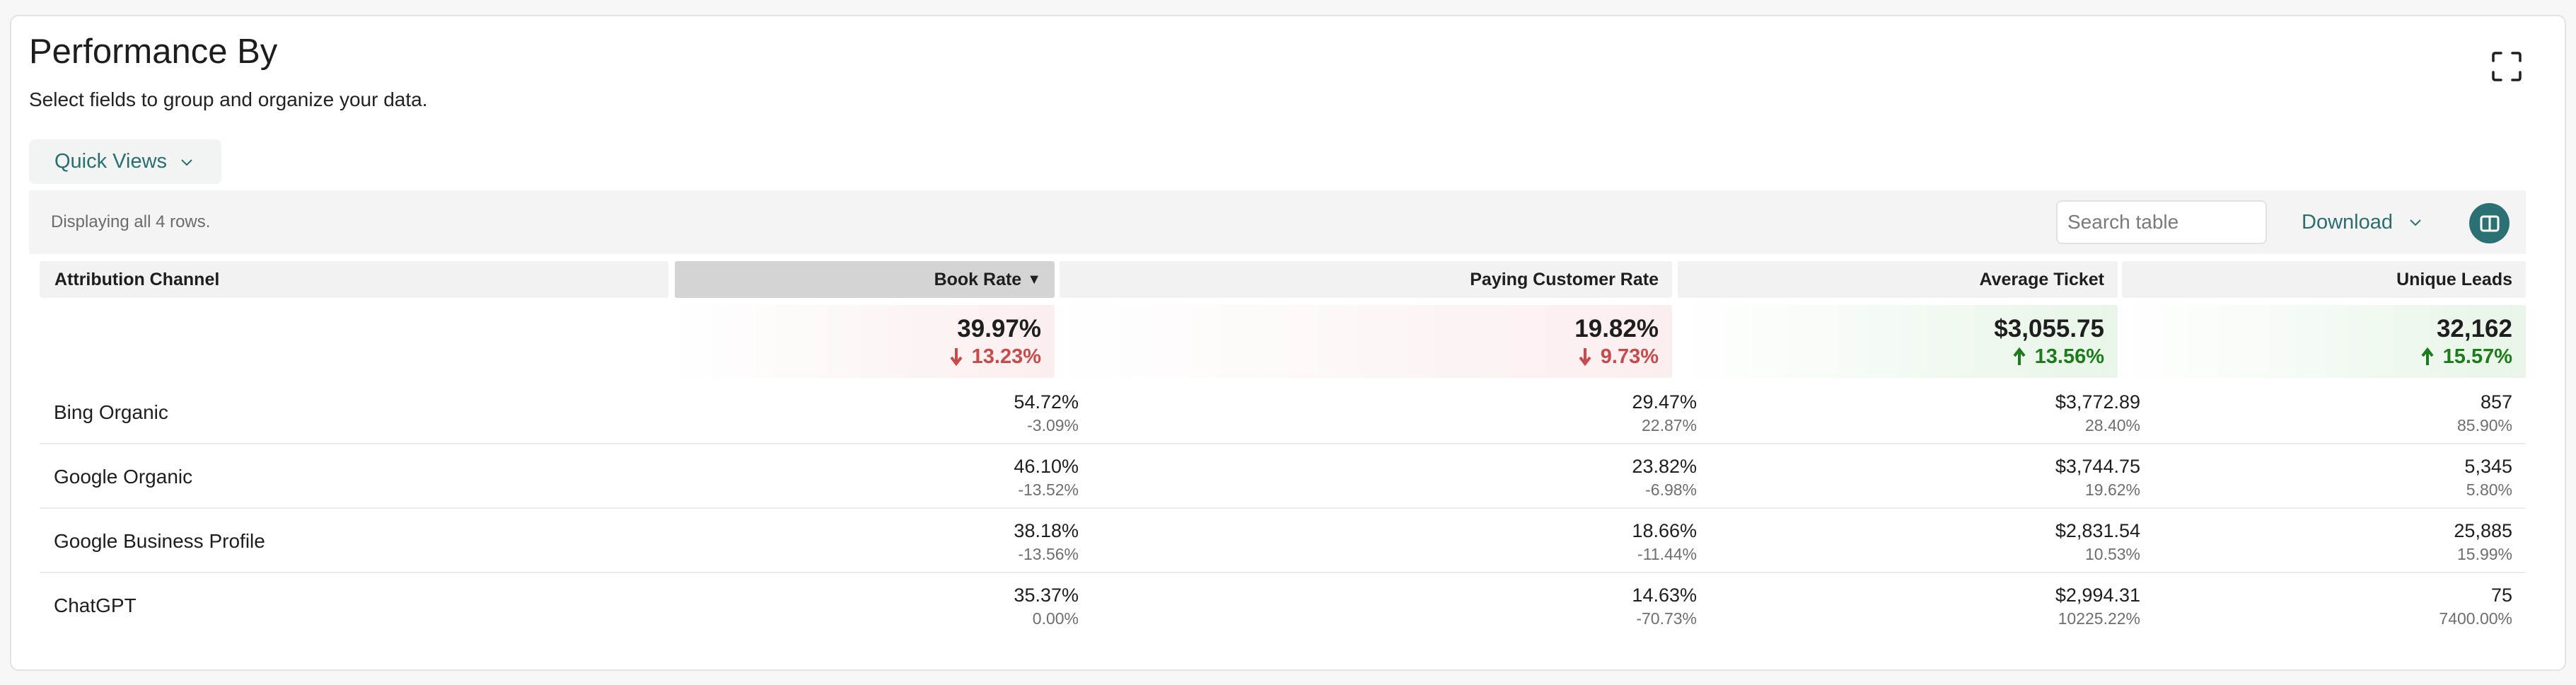  What do you see at coordinates (1898, 341) in the screenshot?
I see `summary-average-ticket: $3,055.75 13.56%` at bounding box center [1898, 341].